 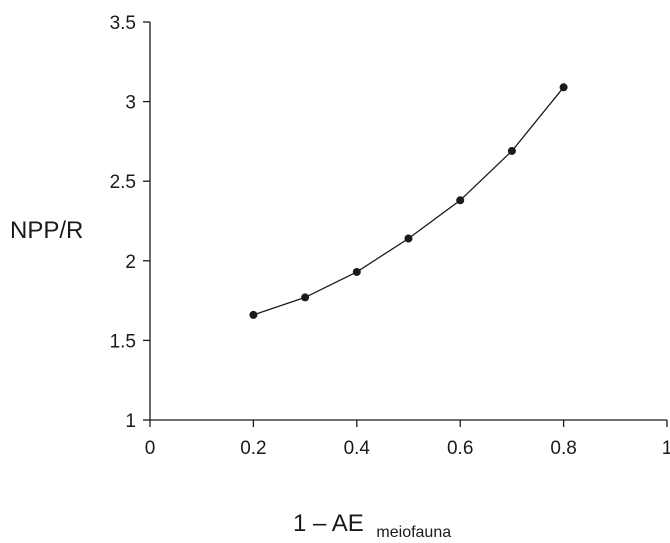 What do you see at coordinates (357, 448) in the screenshot?
I see `x-tick-label: 0.4` at bounding box center [357, 448].